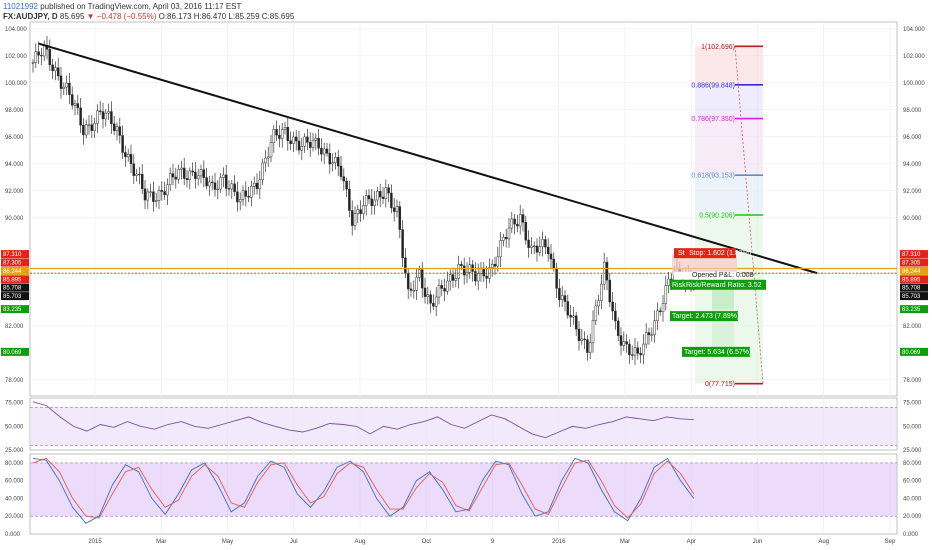 This screenshot has width=932, height=550. Describe the element at coordinates (363, 488) in the screenshot. I see `oscillator-line` at that location.